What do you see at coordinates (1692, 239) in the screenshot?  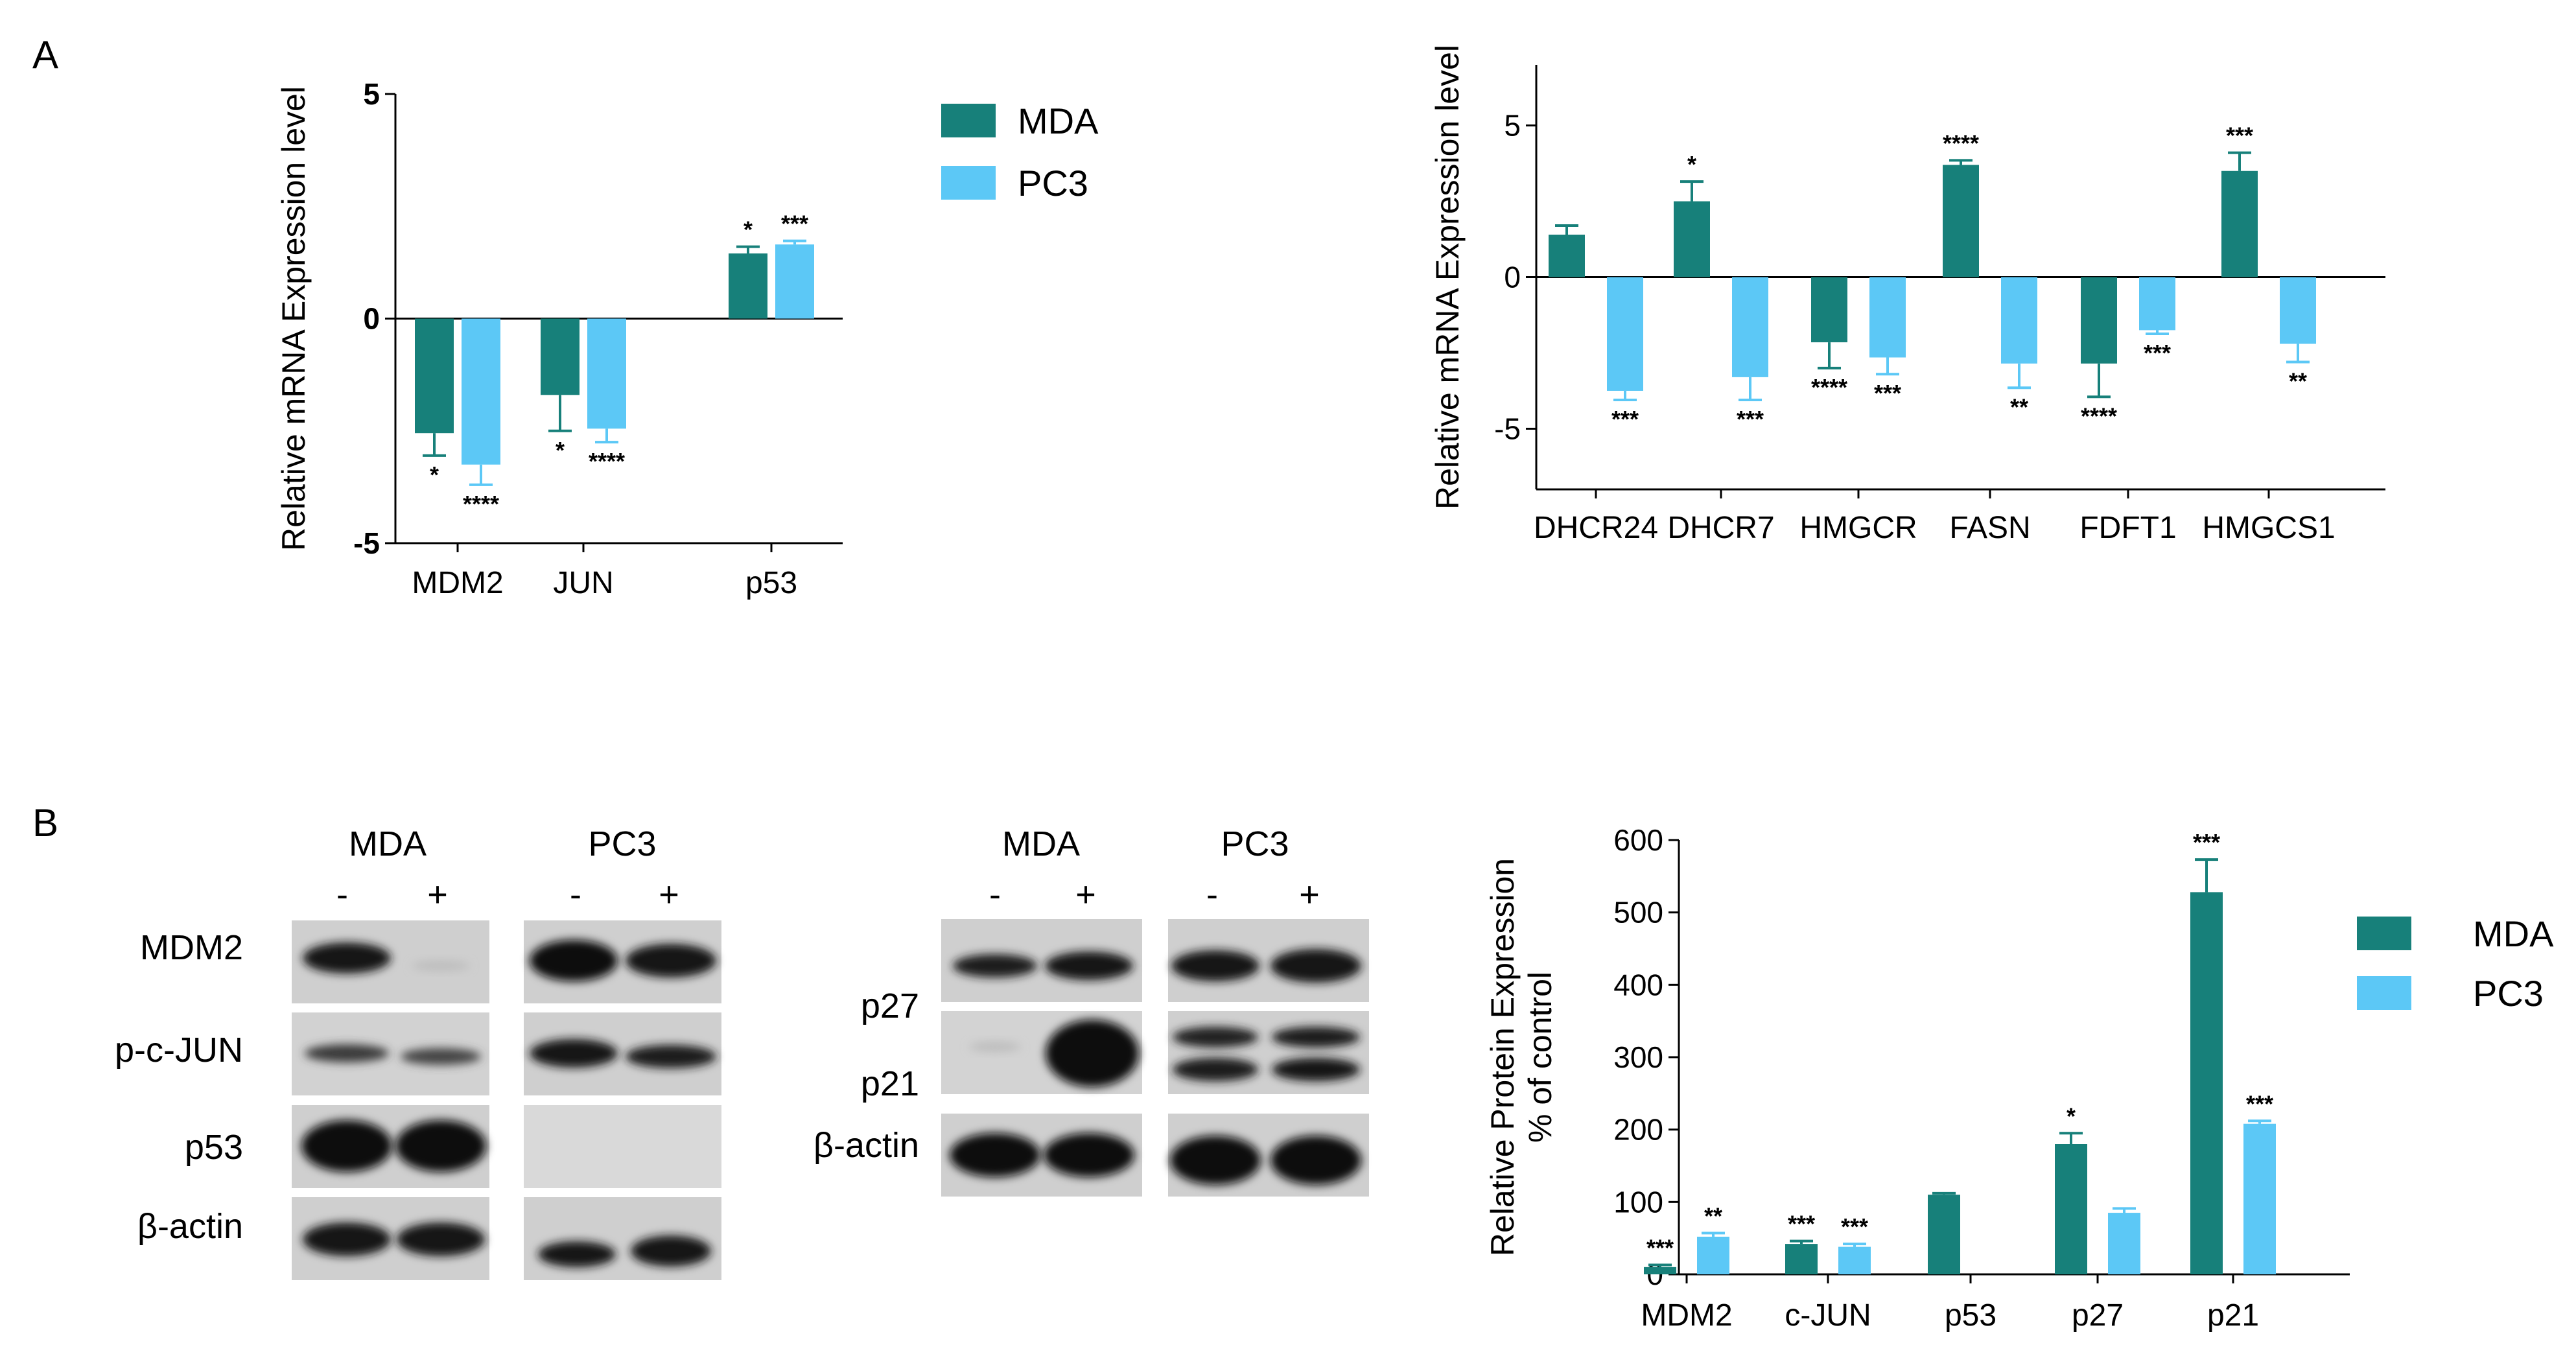 I see `bar-mda-dhcr7` at bounding box center [1692, 239].